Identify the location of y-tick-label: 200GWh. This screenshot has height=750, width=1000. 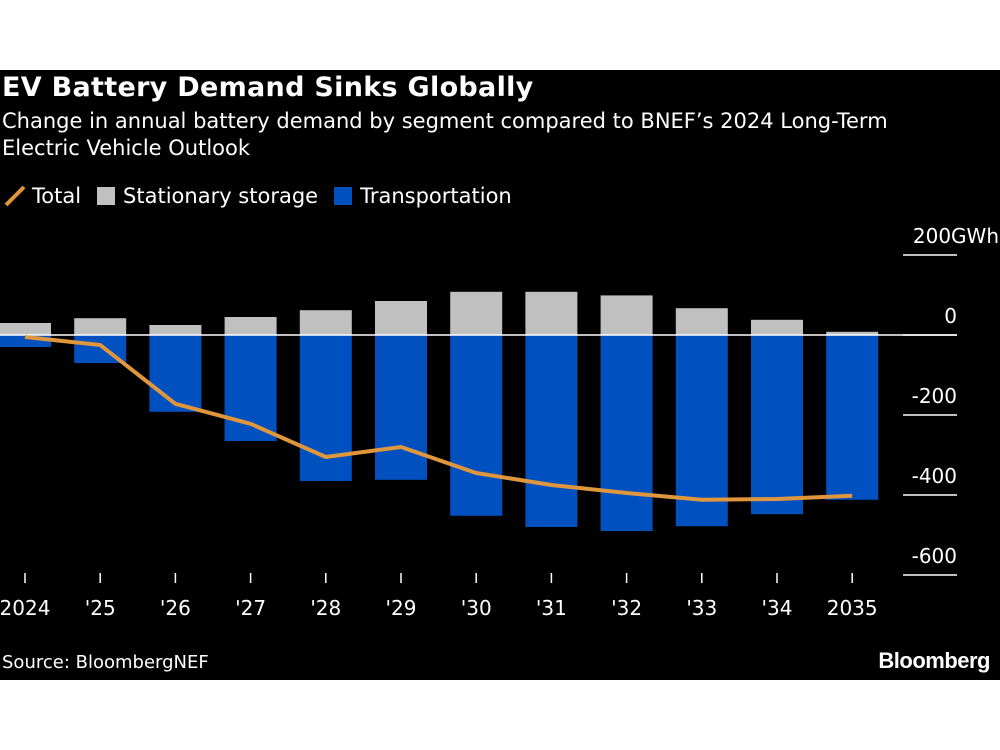
(956, 236).